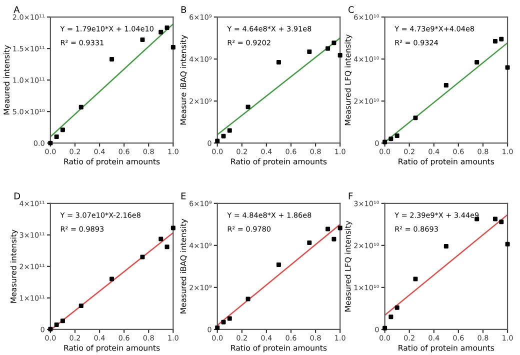  I want to click on chart-title: C, so click(351, 9).